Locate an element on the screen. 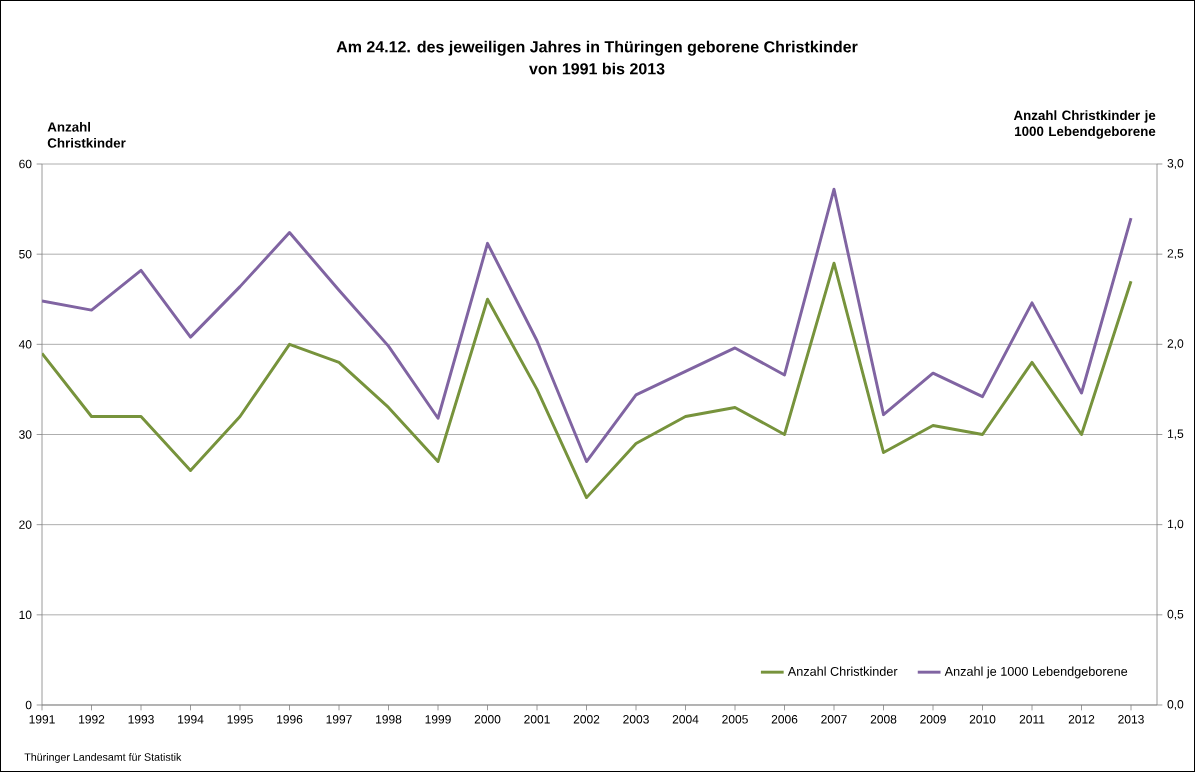 The height and width of the screenshot is (772, 1195). x-tick-label: 2002 is located at coordinates (586, 719).